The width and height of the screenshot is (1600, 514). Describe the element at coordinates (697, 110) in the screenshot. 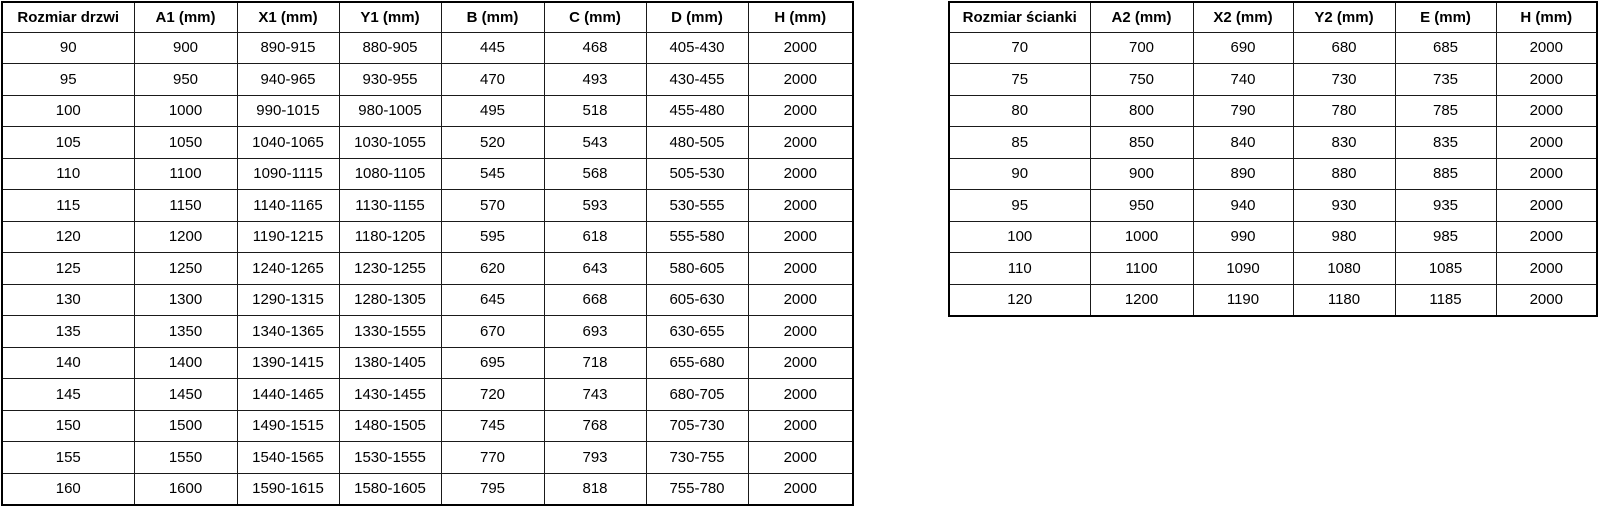

I see `data-cell: 455-480` at that location.